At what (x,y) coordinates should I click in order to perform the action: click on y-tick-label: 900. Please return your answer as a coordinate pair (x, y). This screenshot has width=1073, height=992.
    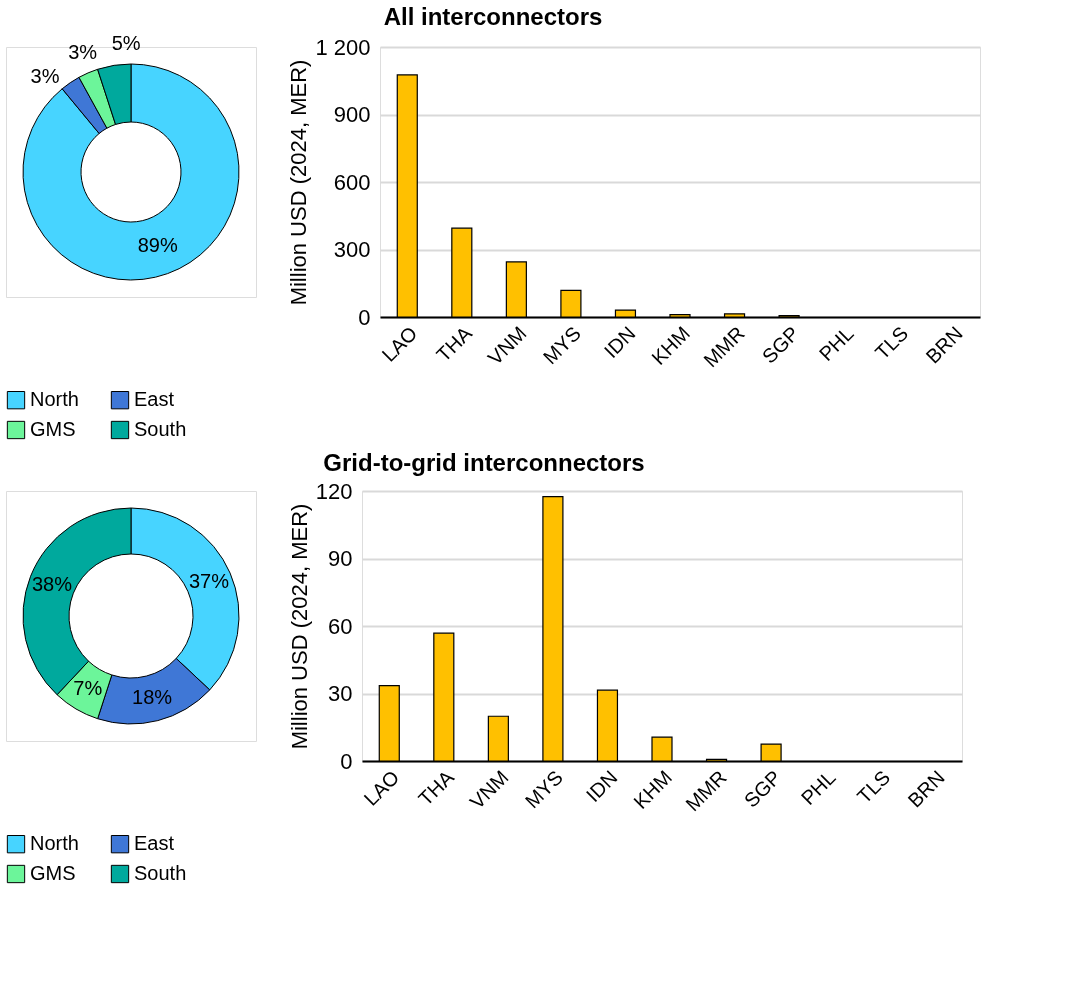
    Looking at the image, I should click on (352, 114).